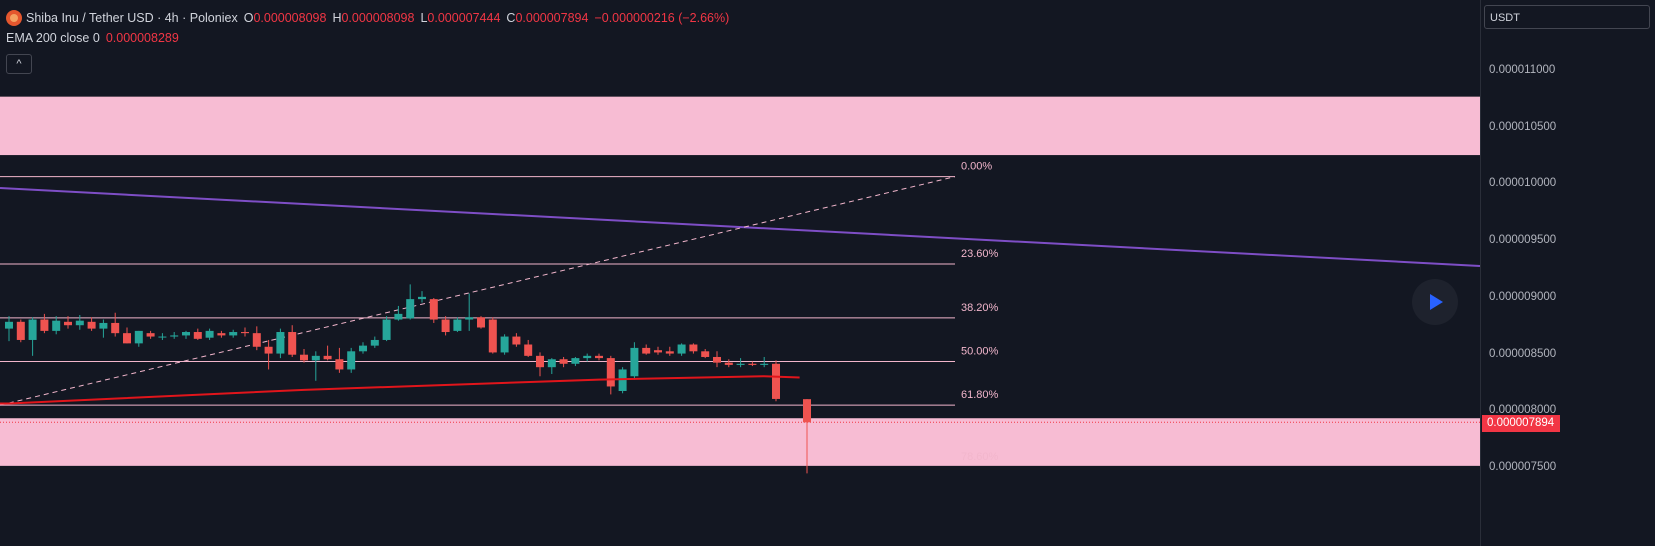 The image size is (1655, 546). What do you see at coordinates (1523, 296) in the screenshot?
I see `price-tick-label: 0.000009000` at bounding box center [1523, 296].